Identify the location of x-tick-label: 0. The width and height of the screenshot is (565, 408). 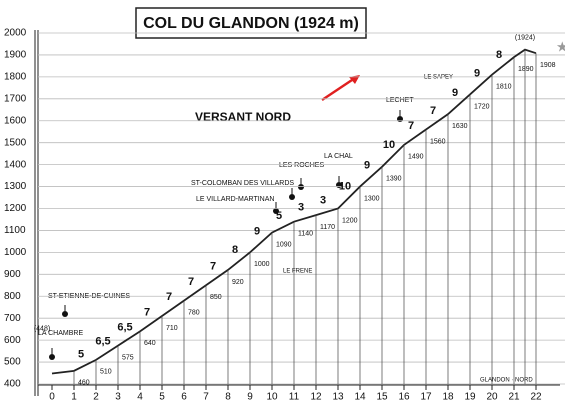
(52, 397).